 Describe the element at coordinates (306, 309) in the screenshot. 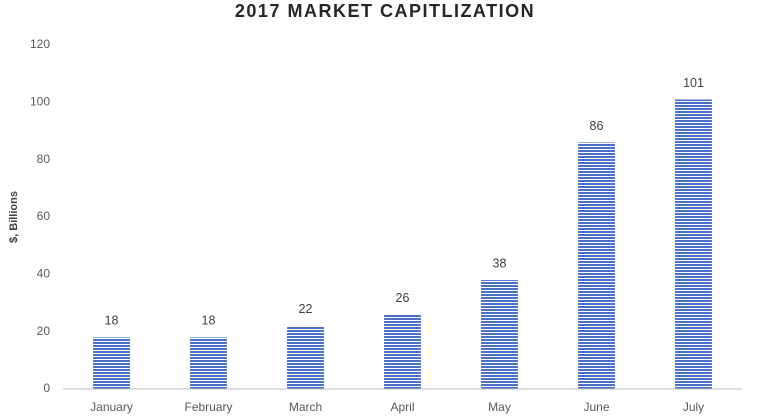

I see `data-label: 22` at that location.